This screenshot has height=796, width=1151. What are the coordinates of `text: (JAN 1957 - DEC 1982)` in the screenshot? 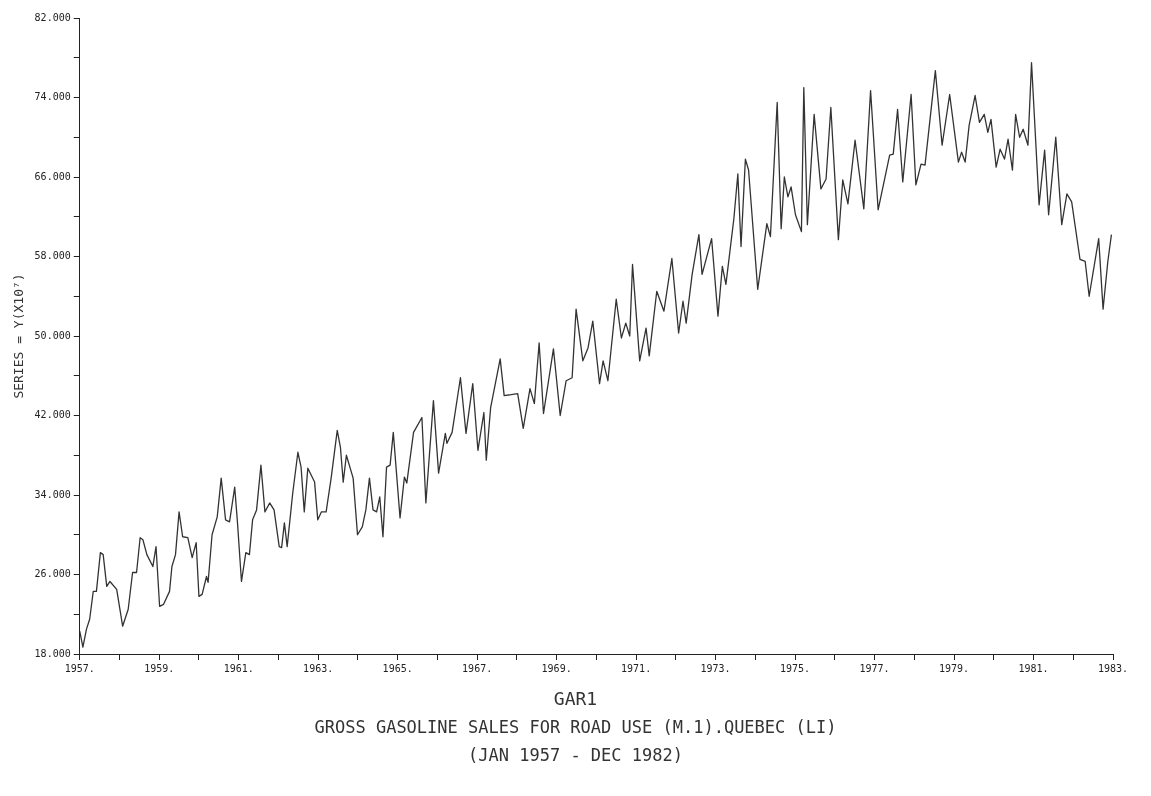 It's located at (575, 755).